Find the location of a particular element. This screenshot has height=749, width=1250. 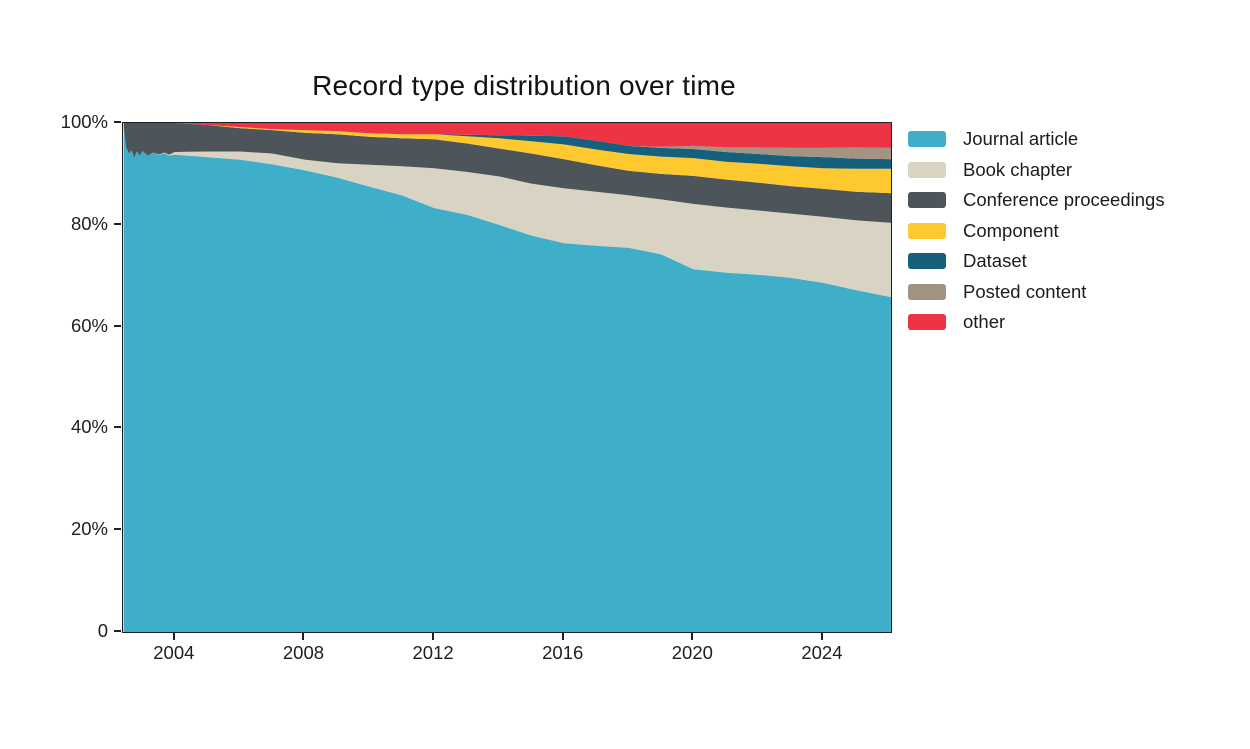

legend-label: Journal article is located at coordinates (1021, 138).